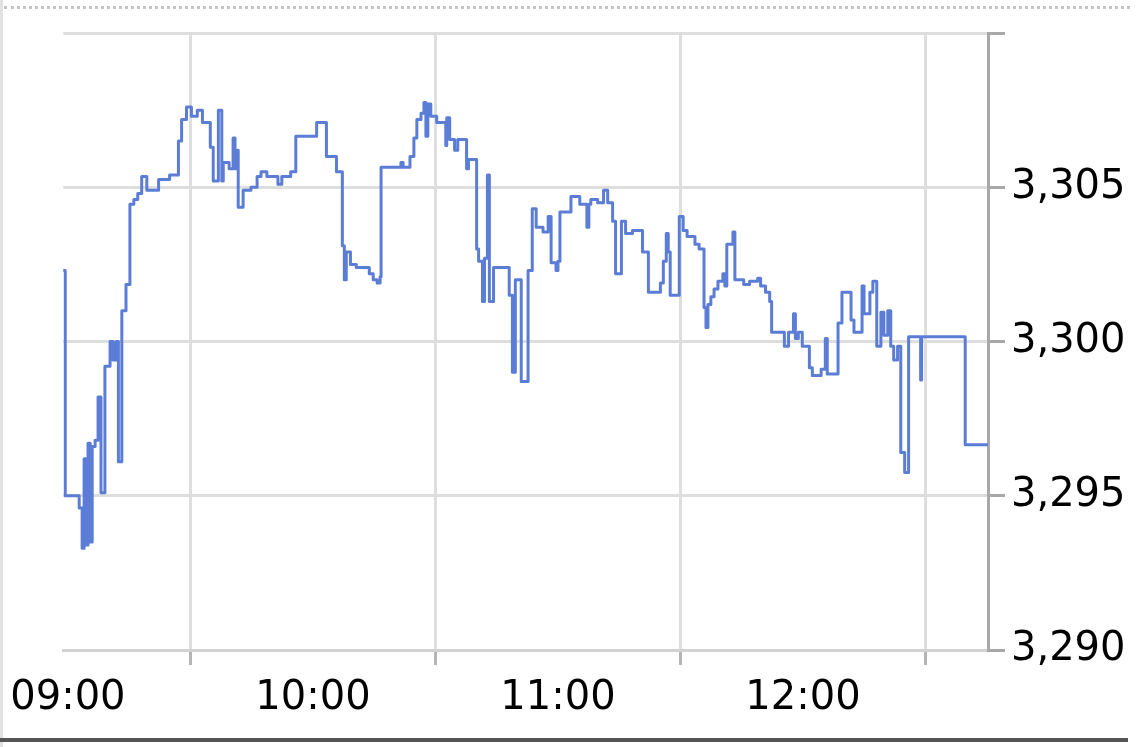 Image resolution: width=1143 pixels, height=747 pixels. I want to click on y-tick-label: 3,300, so click(1068, 337).